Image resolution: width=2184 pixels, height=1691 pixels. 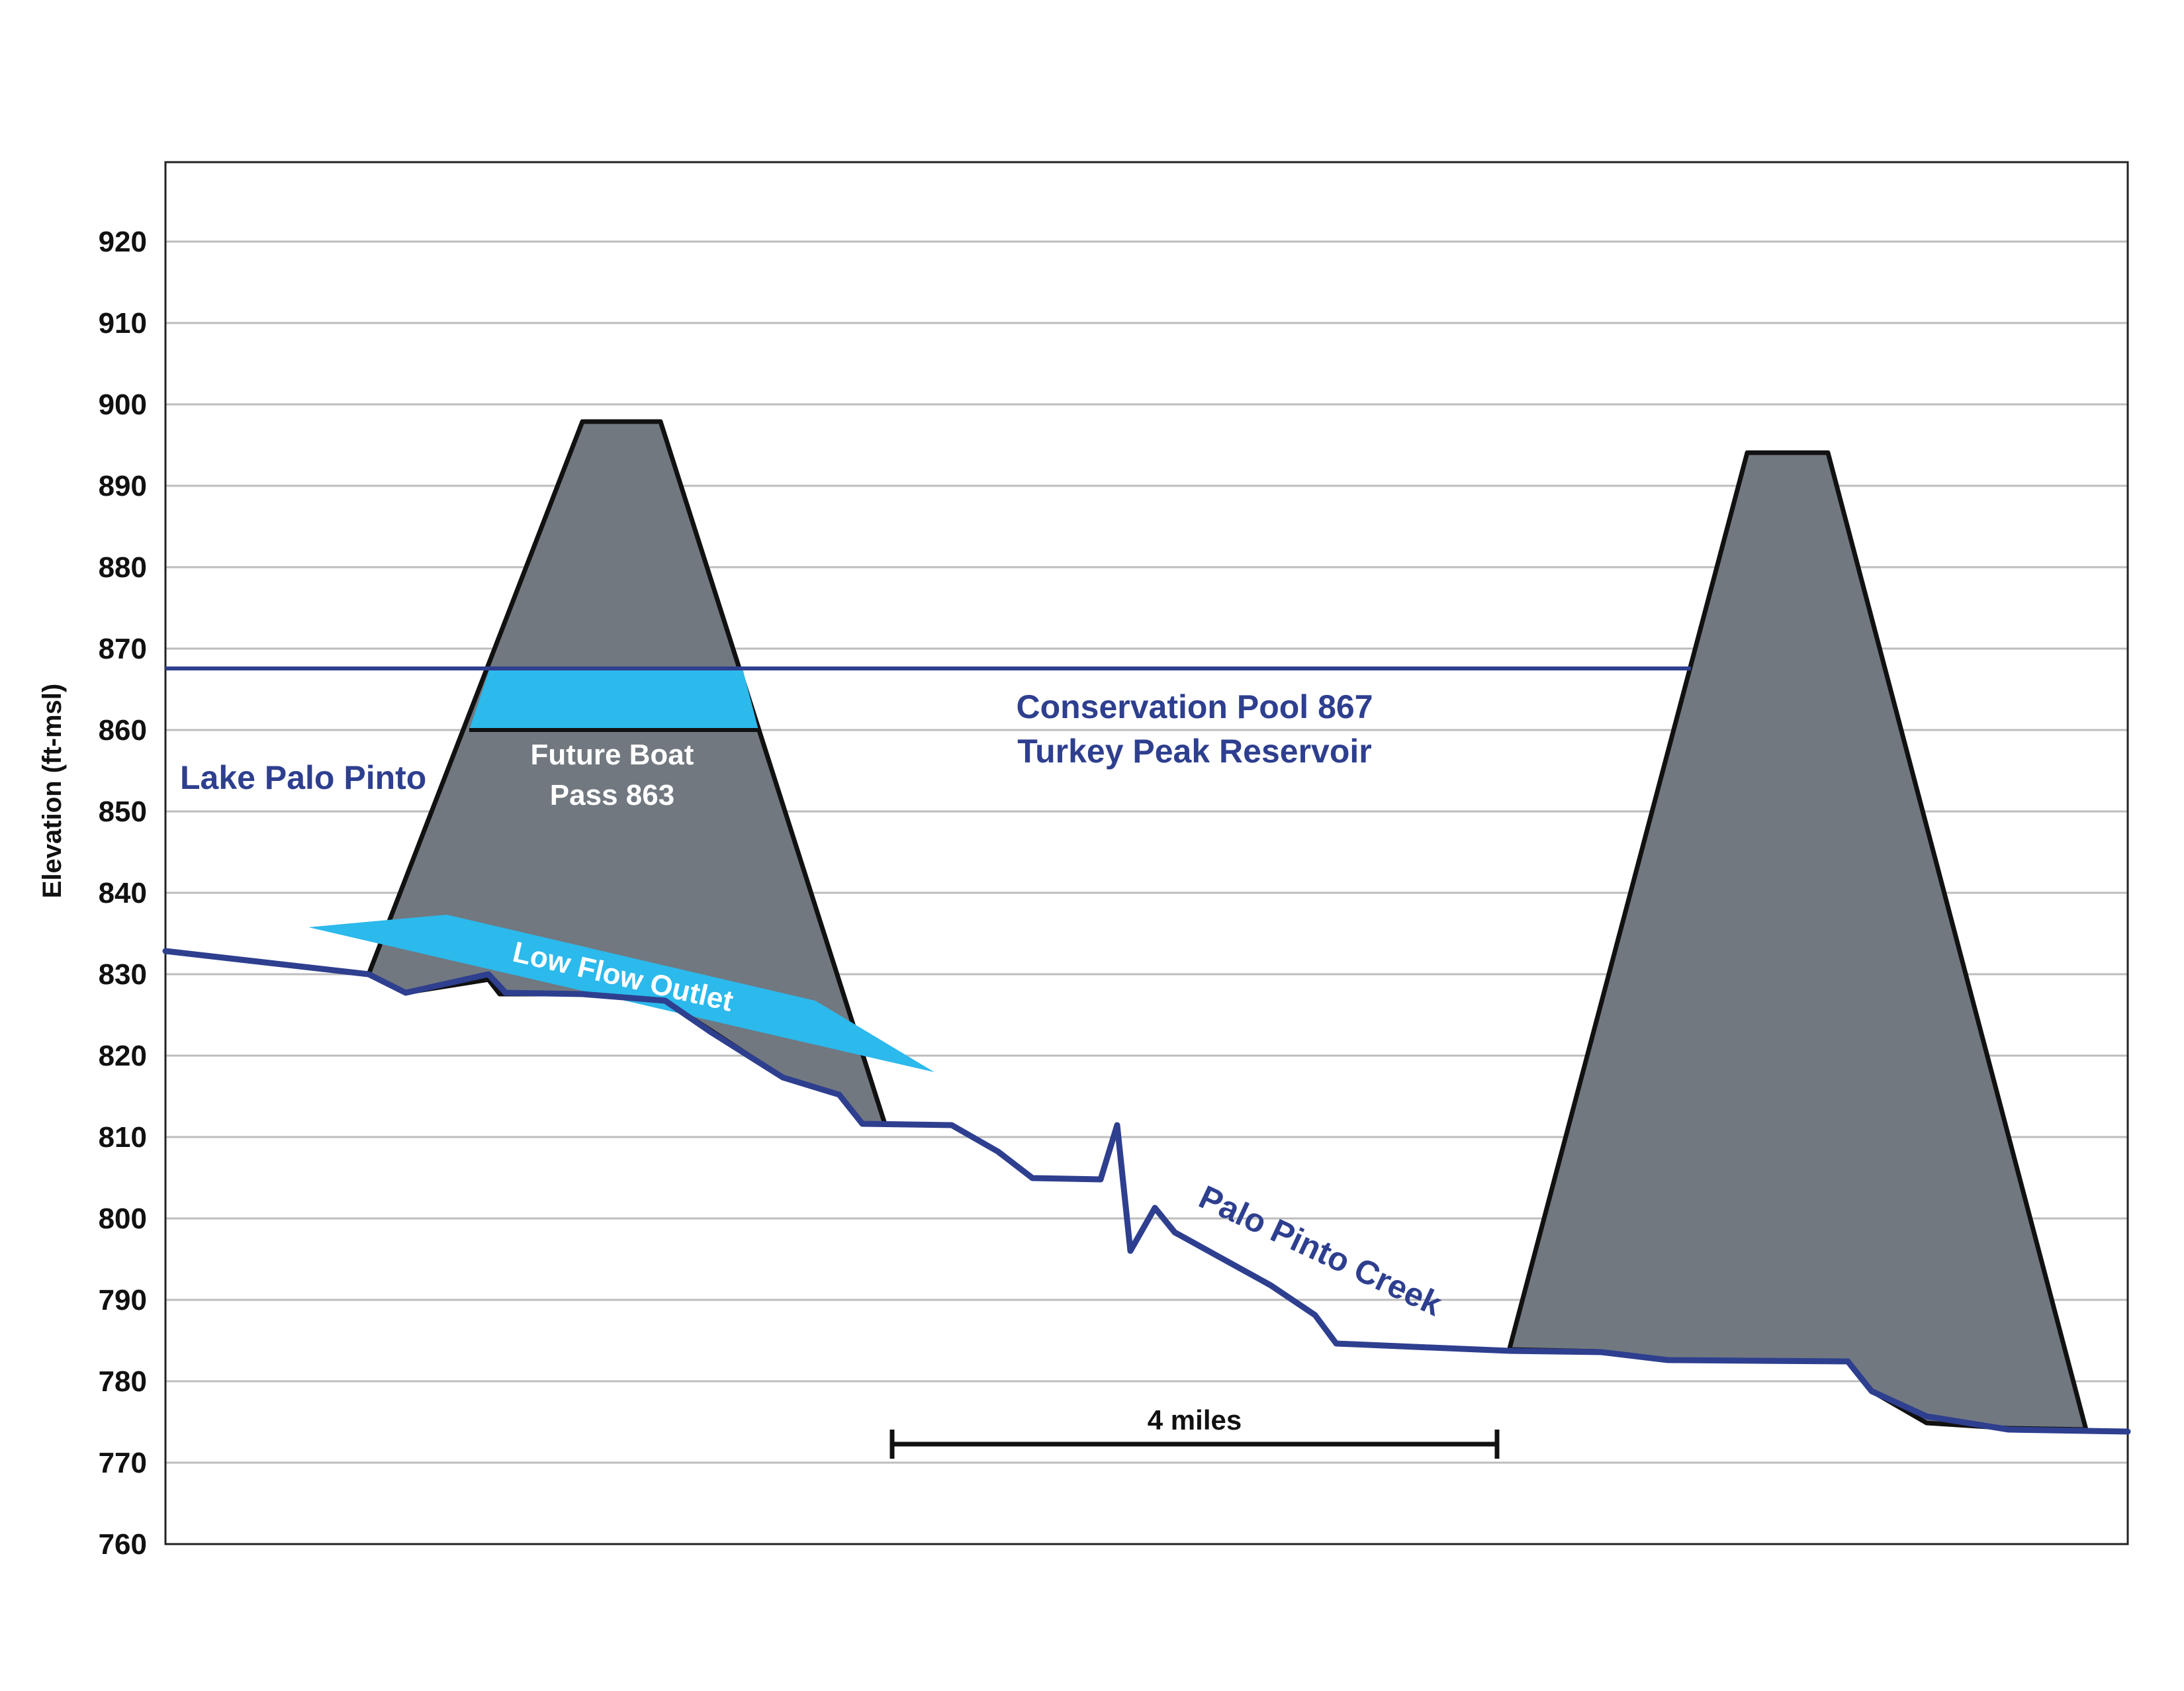 What do you see at coordinates (1194, 1444) in the screenshot?
I see `scale-bar` at bounding box center [1194, 1444].